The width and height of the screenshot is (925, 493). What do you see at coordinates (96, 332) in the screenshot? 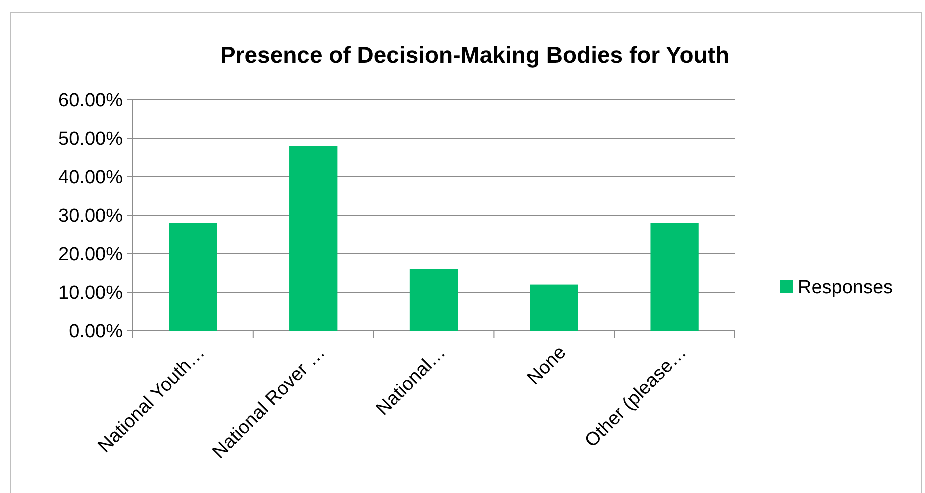
I see `y-tick-label: 0.00%` at bounding box center [96, 332].